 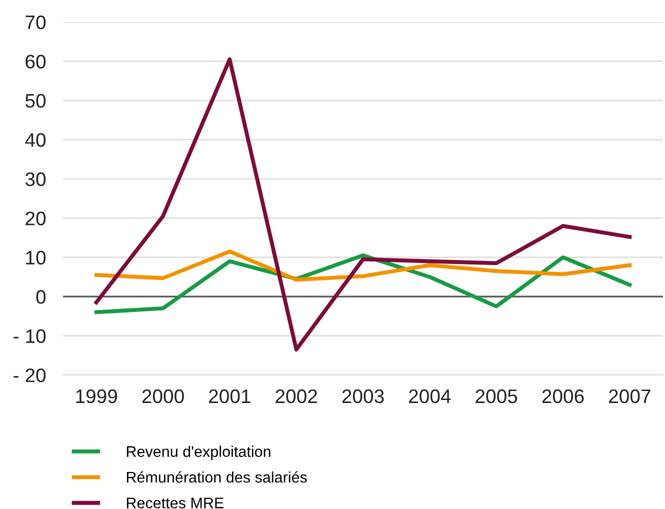 What do you see at coordinates (36, 61) in the screenshot?
I see `y-tick-label: 60` at bounding box center [36, 61].